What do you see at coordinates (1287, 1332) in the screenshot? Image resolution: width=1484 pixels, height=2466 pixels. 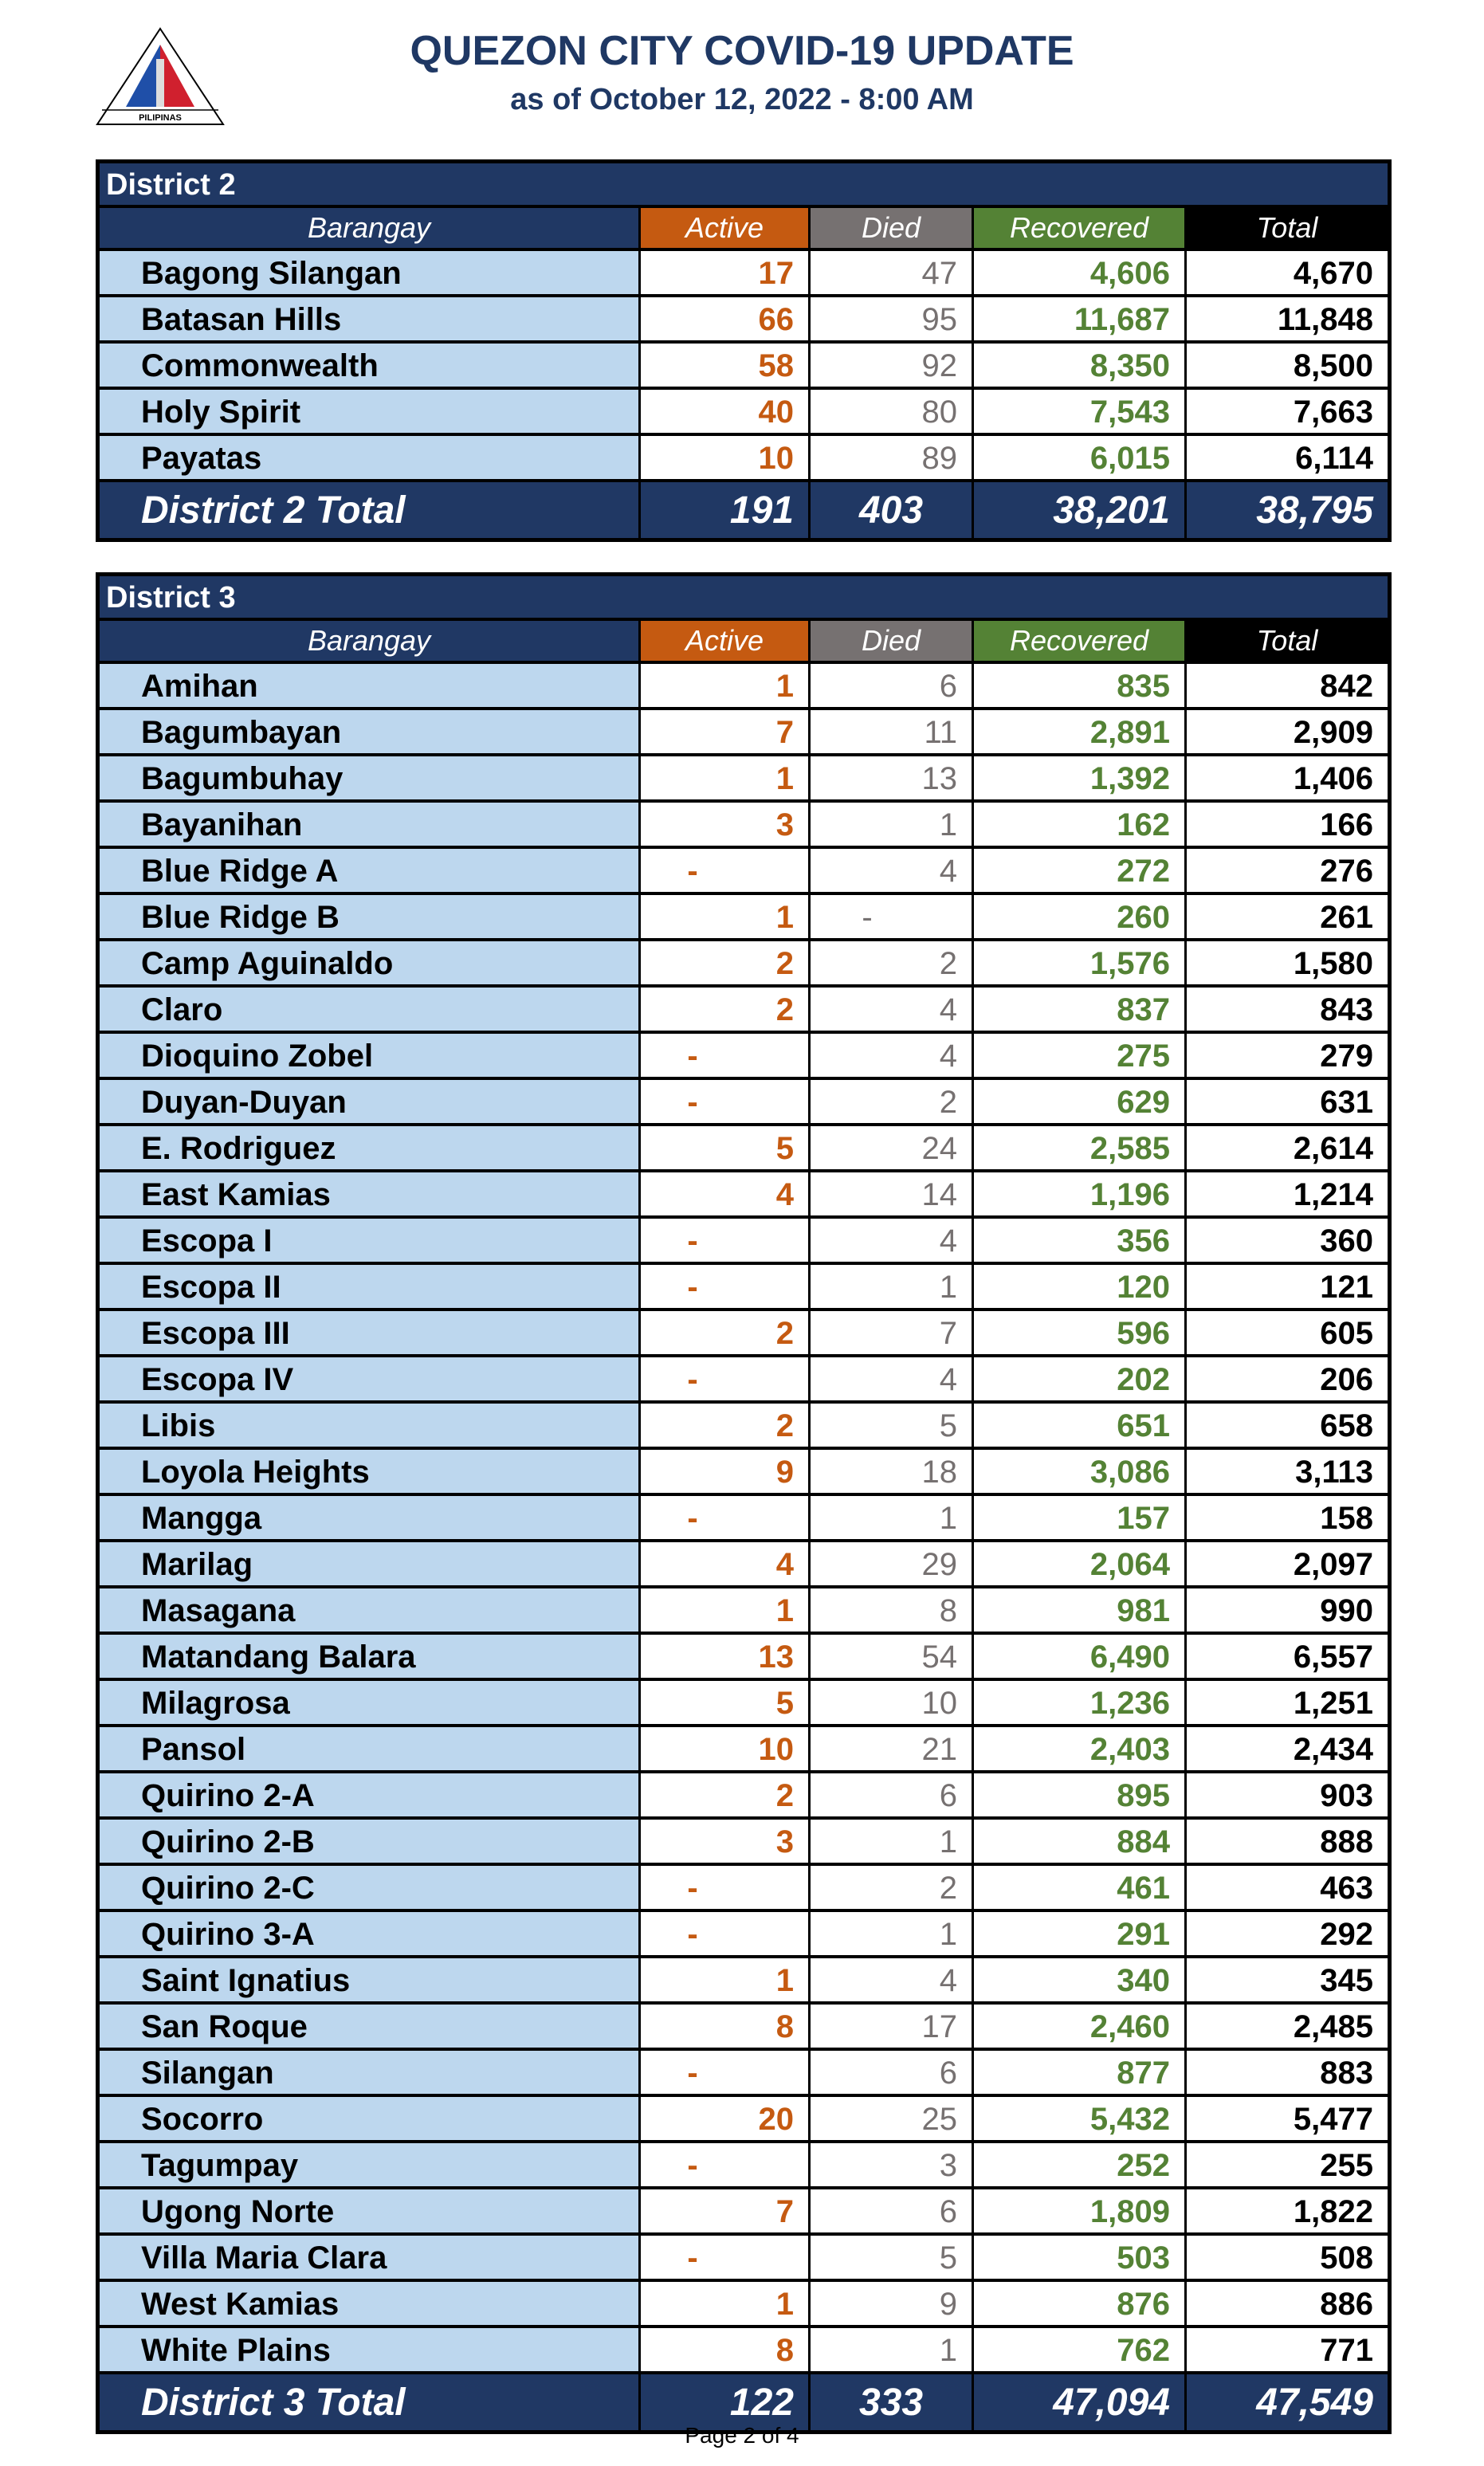 I see `cell-total: 605` at bounding box center [1287, 1332].